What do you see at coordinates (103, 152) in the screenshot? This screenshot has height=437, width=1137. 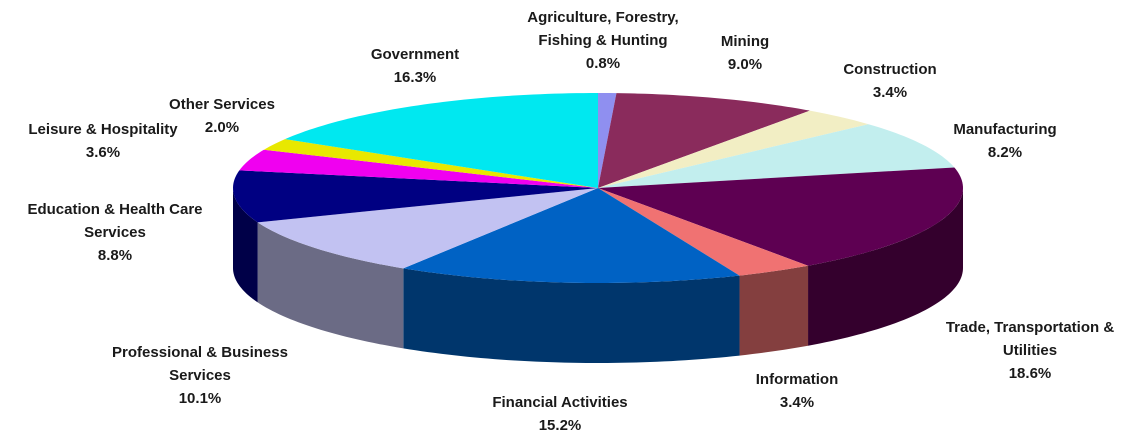 I see `value-label: 3.6%` at bounding box center [103, 152].